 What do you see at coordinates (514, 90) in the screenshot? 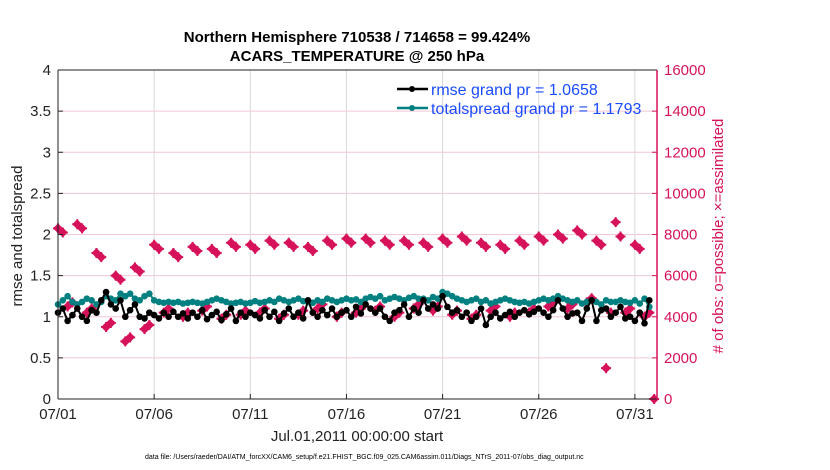
I see `legend-rmse: rmse grand pr = 1.0658` at bounding box center [514, 90].